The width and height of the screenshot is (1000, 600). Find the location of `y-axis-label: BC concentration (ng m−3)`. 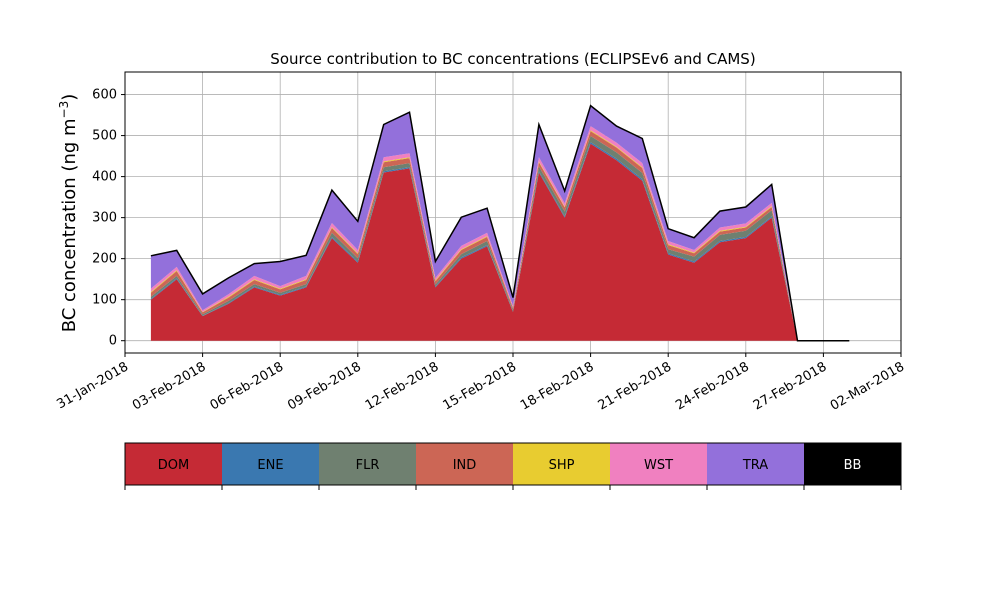

y-axis-label: BC concentration (ng m−3) is located at coordinates (68, 213).